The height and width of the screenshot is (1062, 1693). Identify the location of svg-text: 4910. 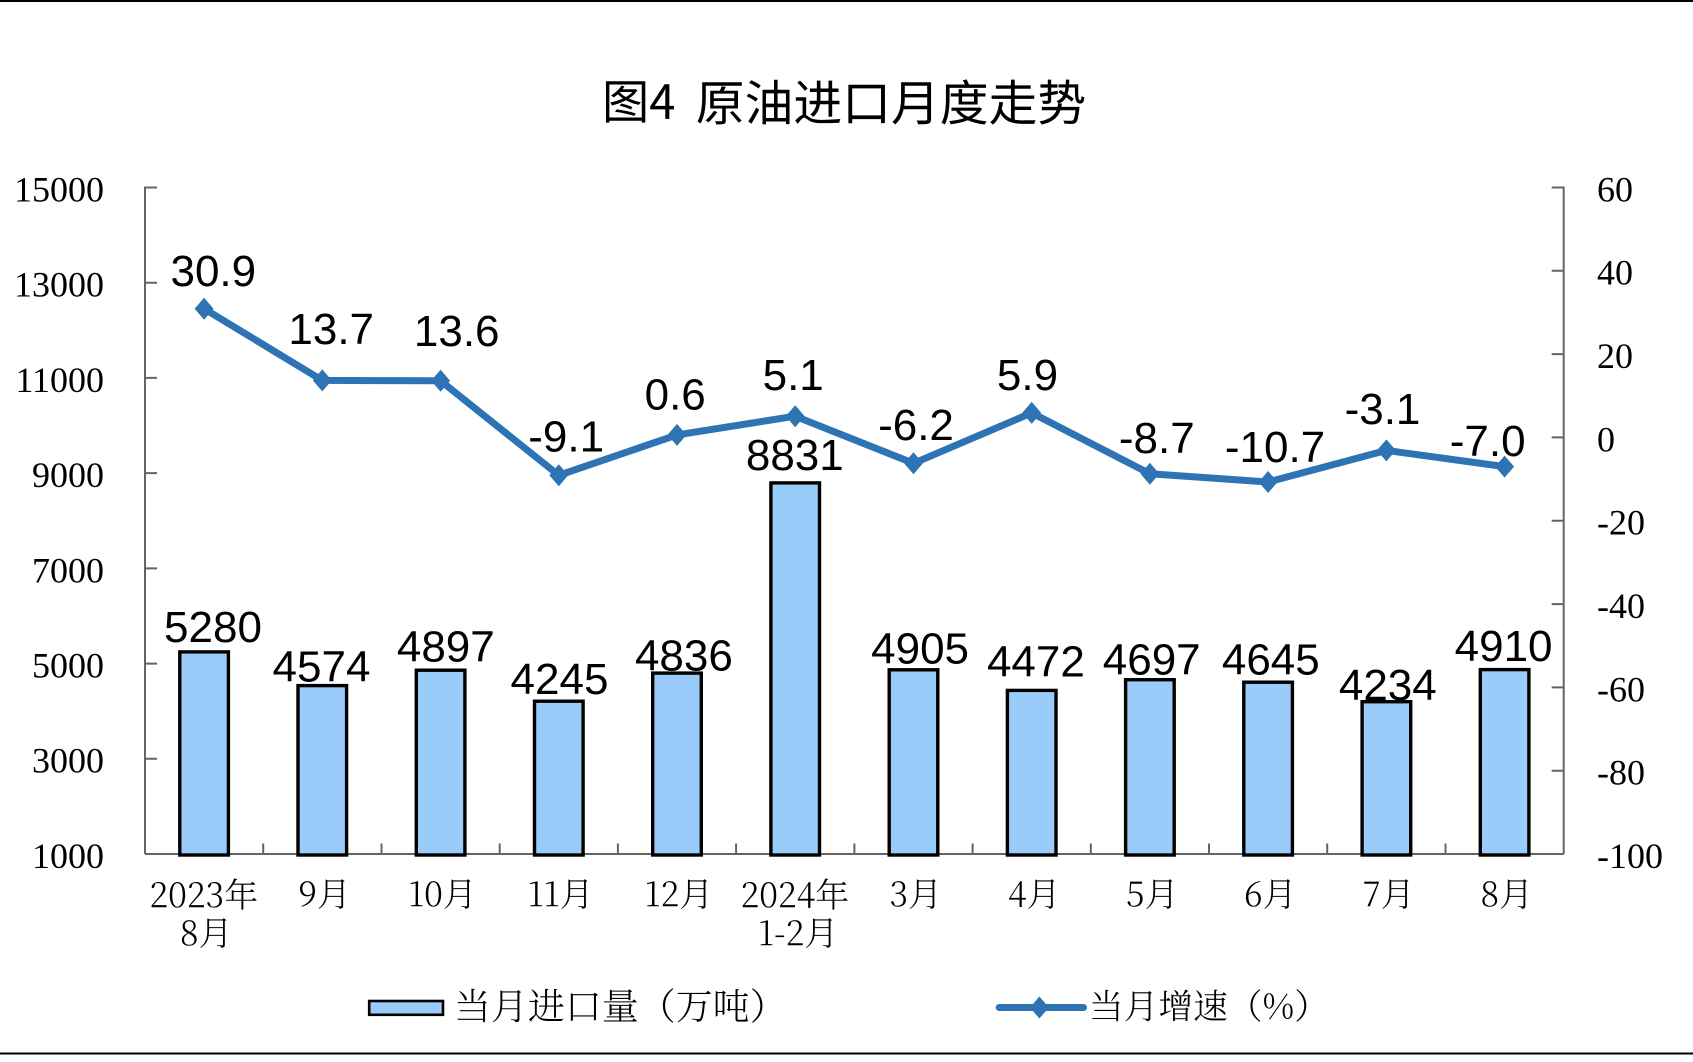
(1504, 646).